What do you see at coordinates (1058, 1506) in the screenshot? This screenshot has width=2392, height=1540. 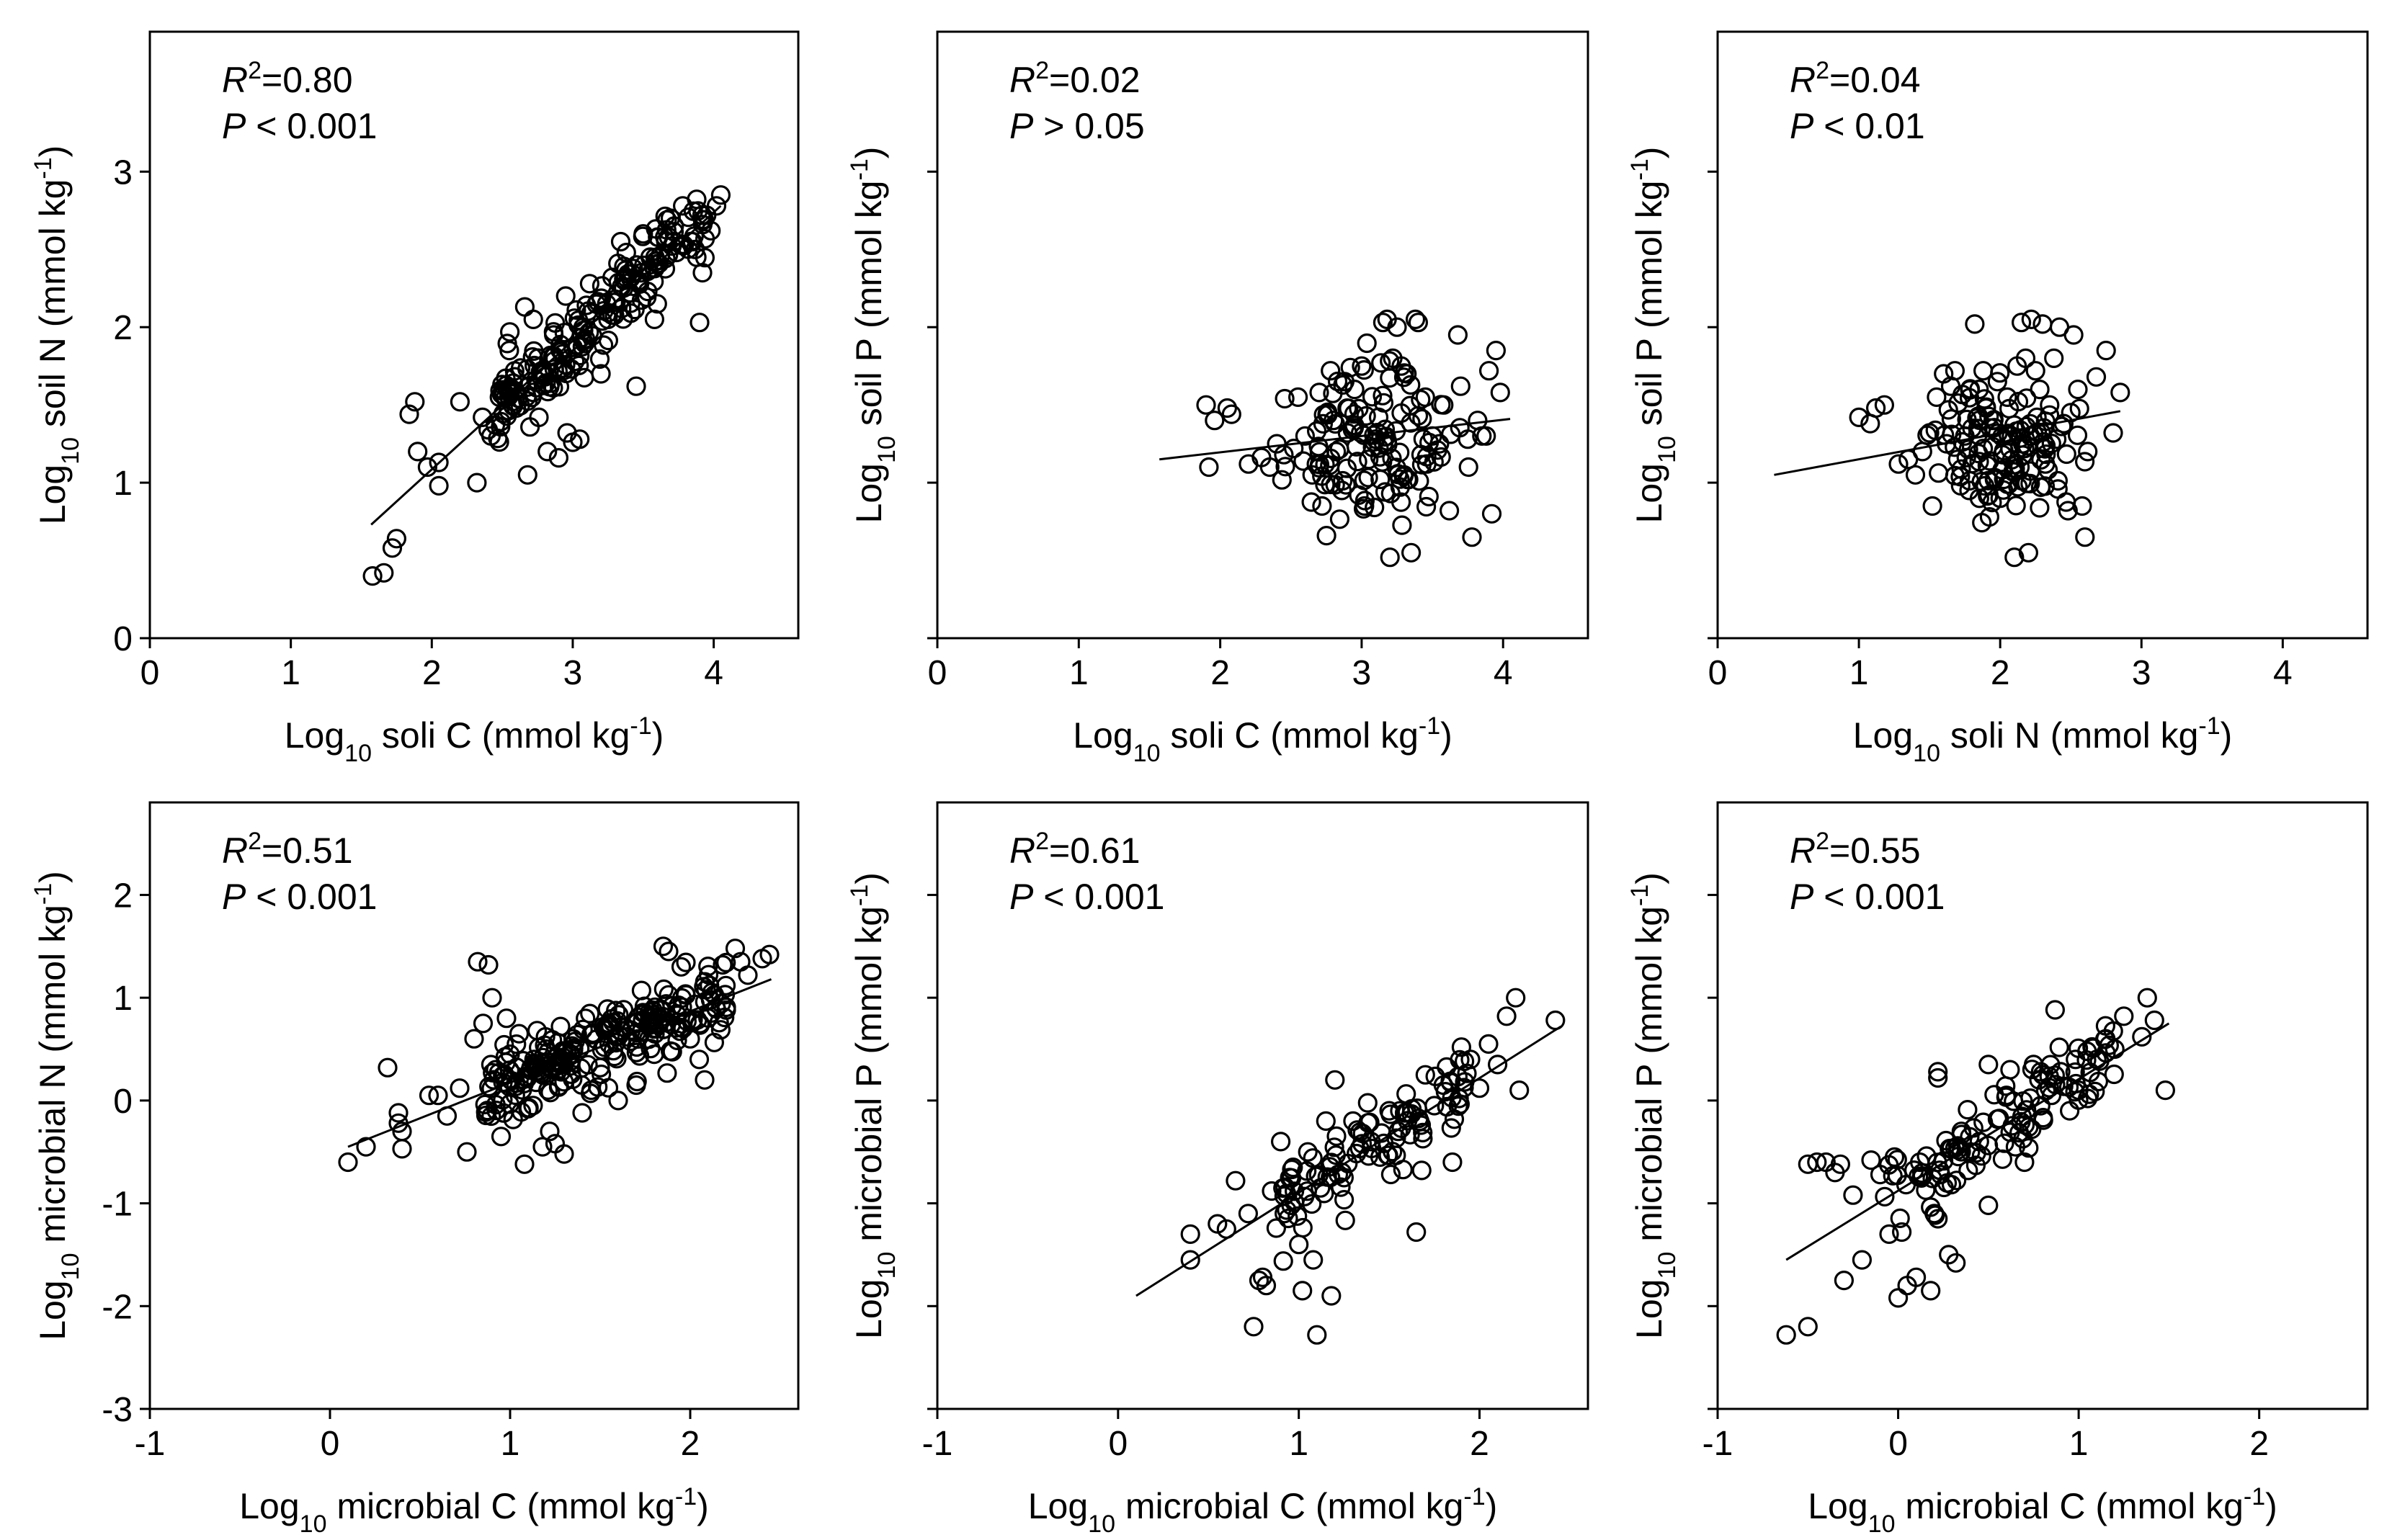 I see `x-axis-label-pre: Log` at bounding box center [1058, 1506].